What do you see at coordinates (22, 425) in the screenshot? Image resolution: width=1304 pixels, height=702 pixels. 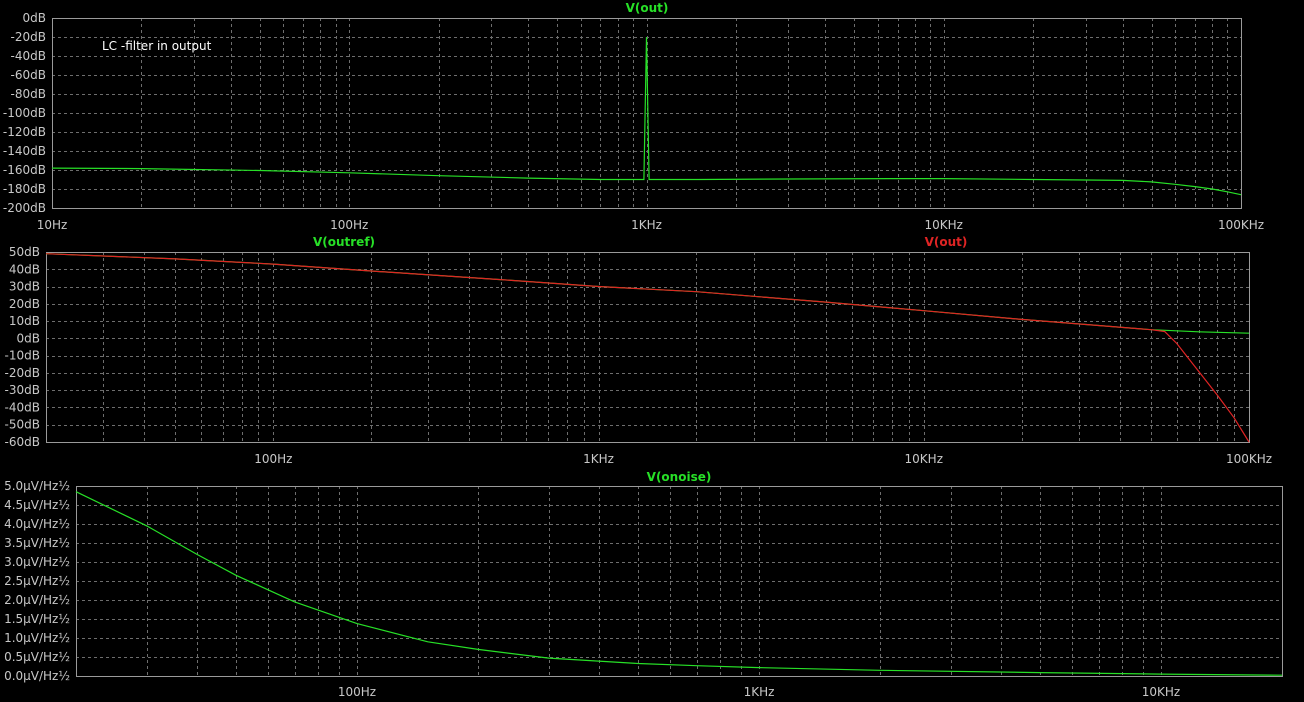 I see `y-tick-label: -50dB` at bounding box center [22, 425].